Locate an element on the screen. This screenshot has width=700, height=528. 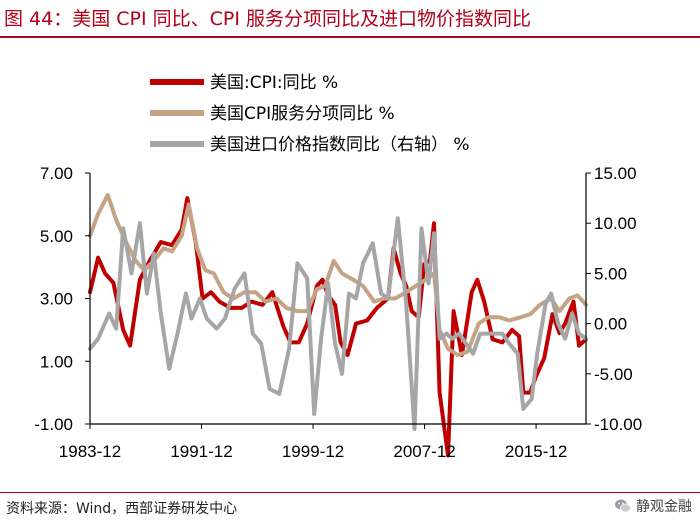
y-left-tick-label: 7.00 is located at coordinates (56, 173).